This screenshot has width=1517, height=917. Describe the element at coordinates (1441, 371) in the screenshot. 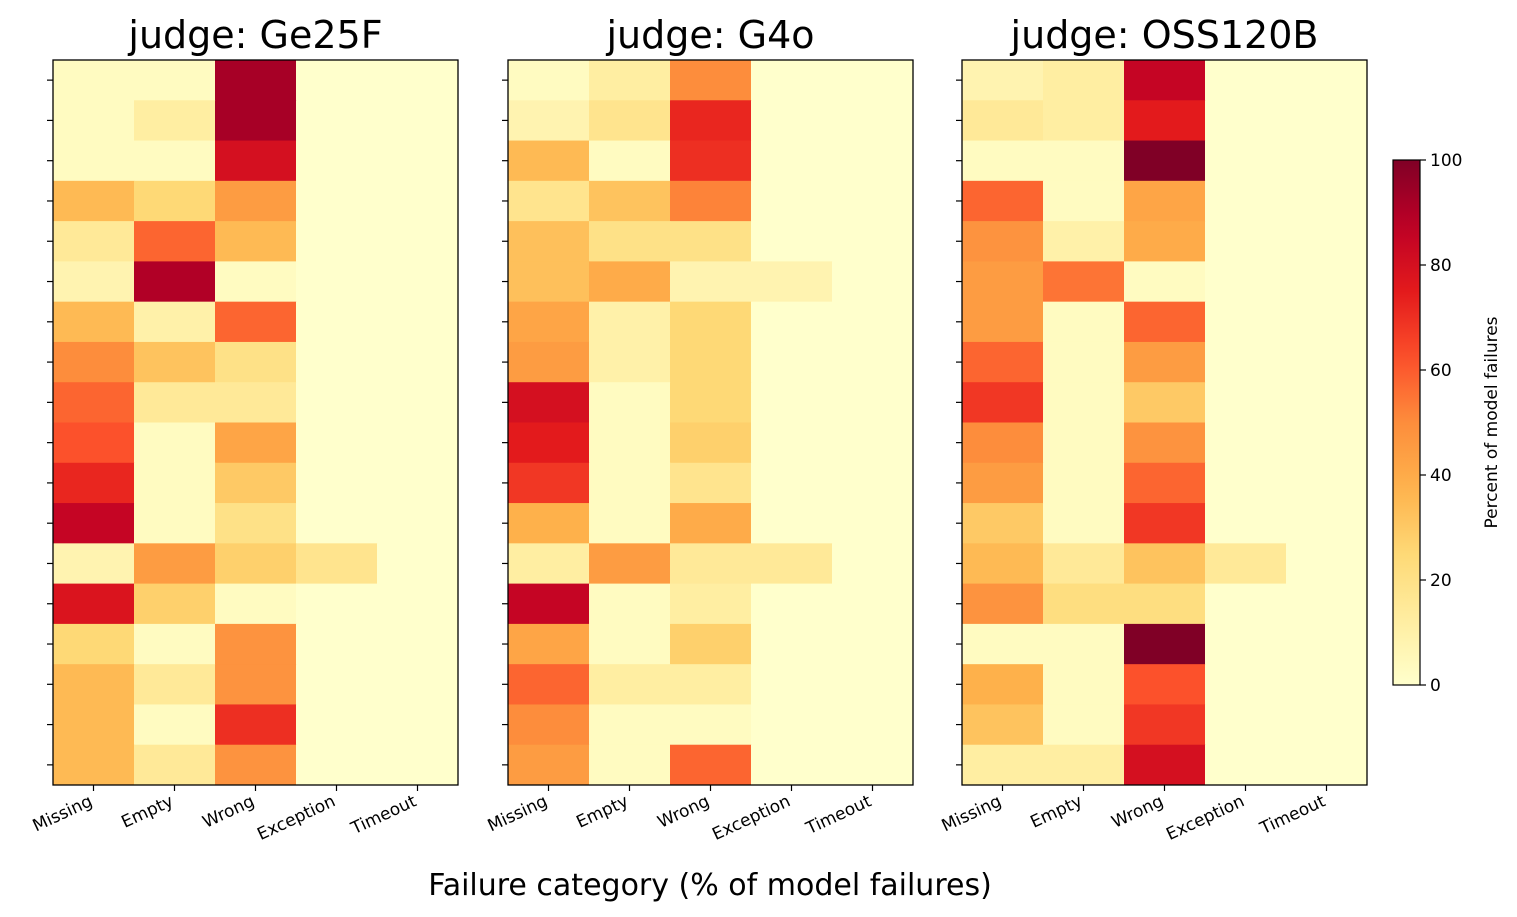

I see `colorbar-tick-label: 60` at that location.